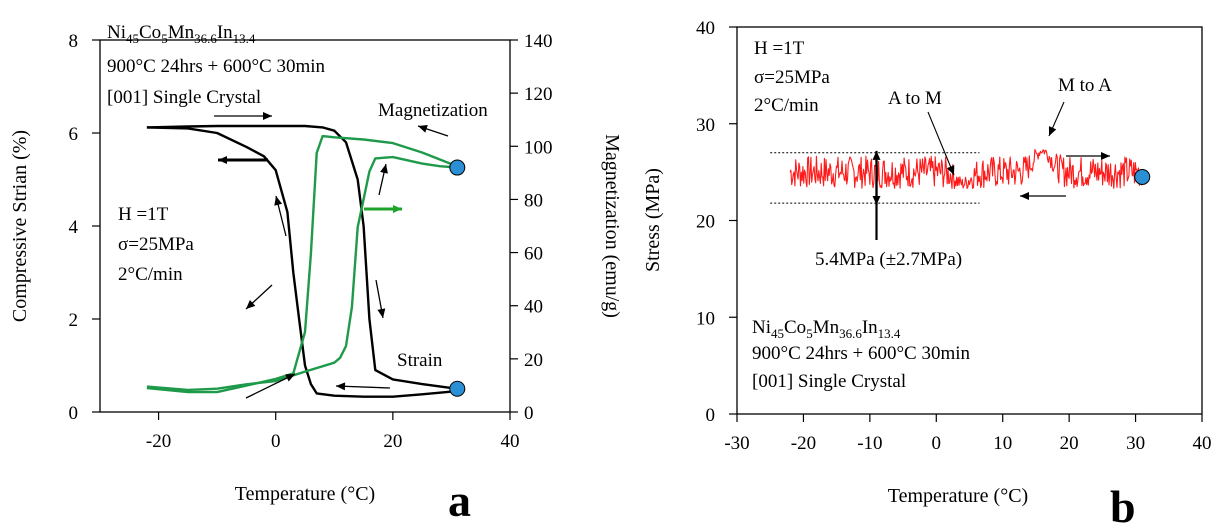 This screenshot has height=529, width=1219. Describe the element at coordinates (381, 313) in the screenshot. I see `chart-a-arrow-7-head` at that location.